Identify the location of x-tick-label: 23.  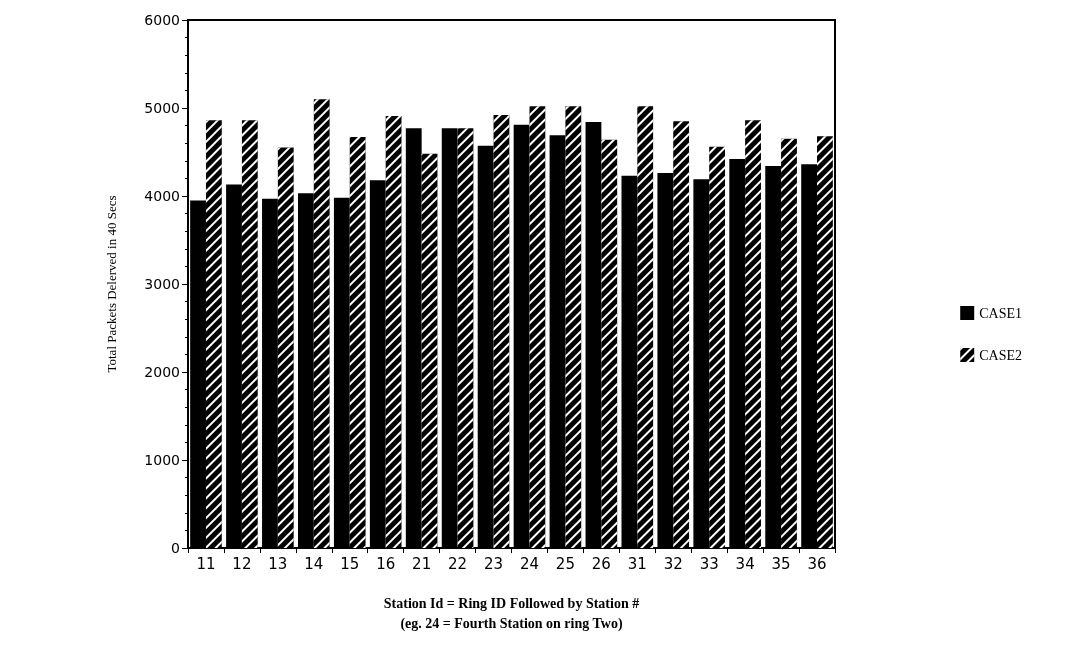
(493, 563).